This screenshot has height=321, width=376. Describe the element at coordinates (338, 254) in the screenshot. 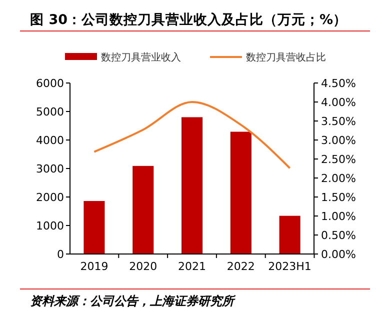

I see `y2-tick-label: 0.00%` at that location.